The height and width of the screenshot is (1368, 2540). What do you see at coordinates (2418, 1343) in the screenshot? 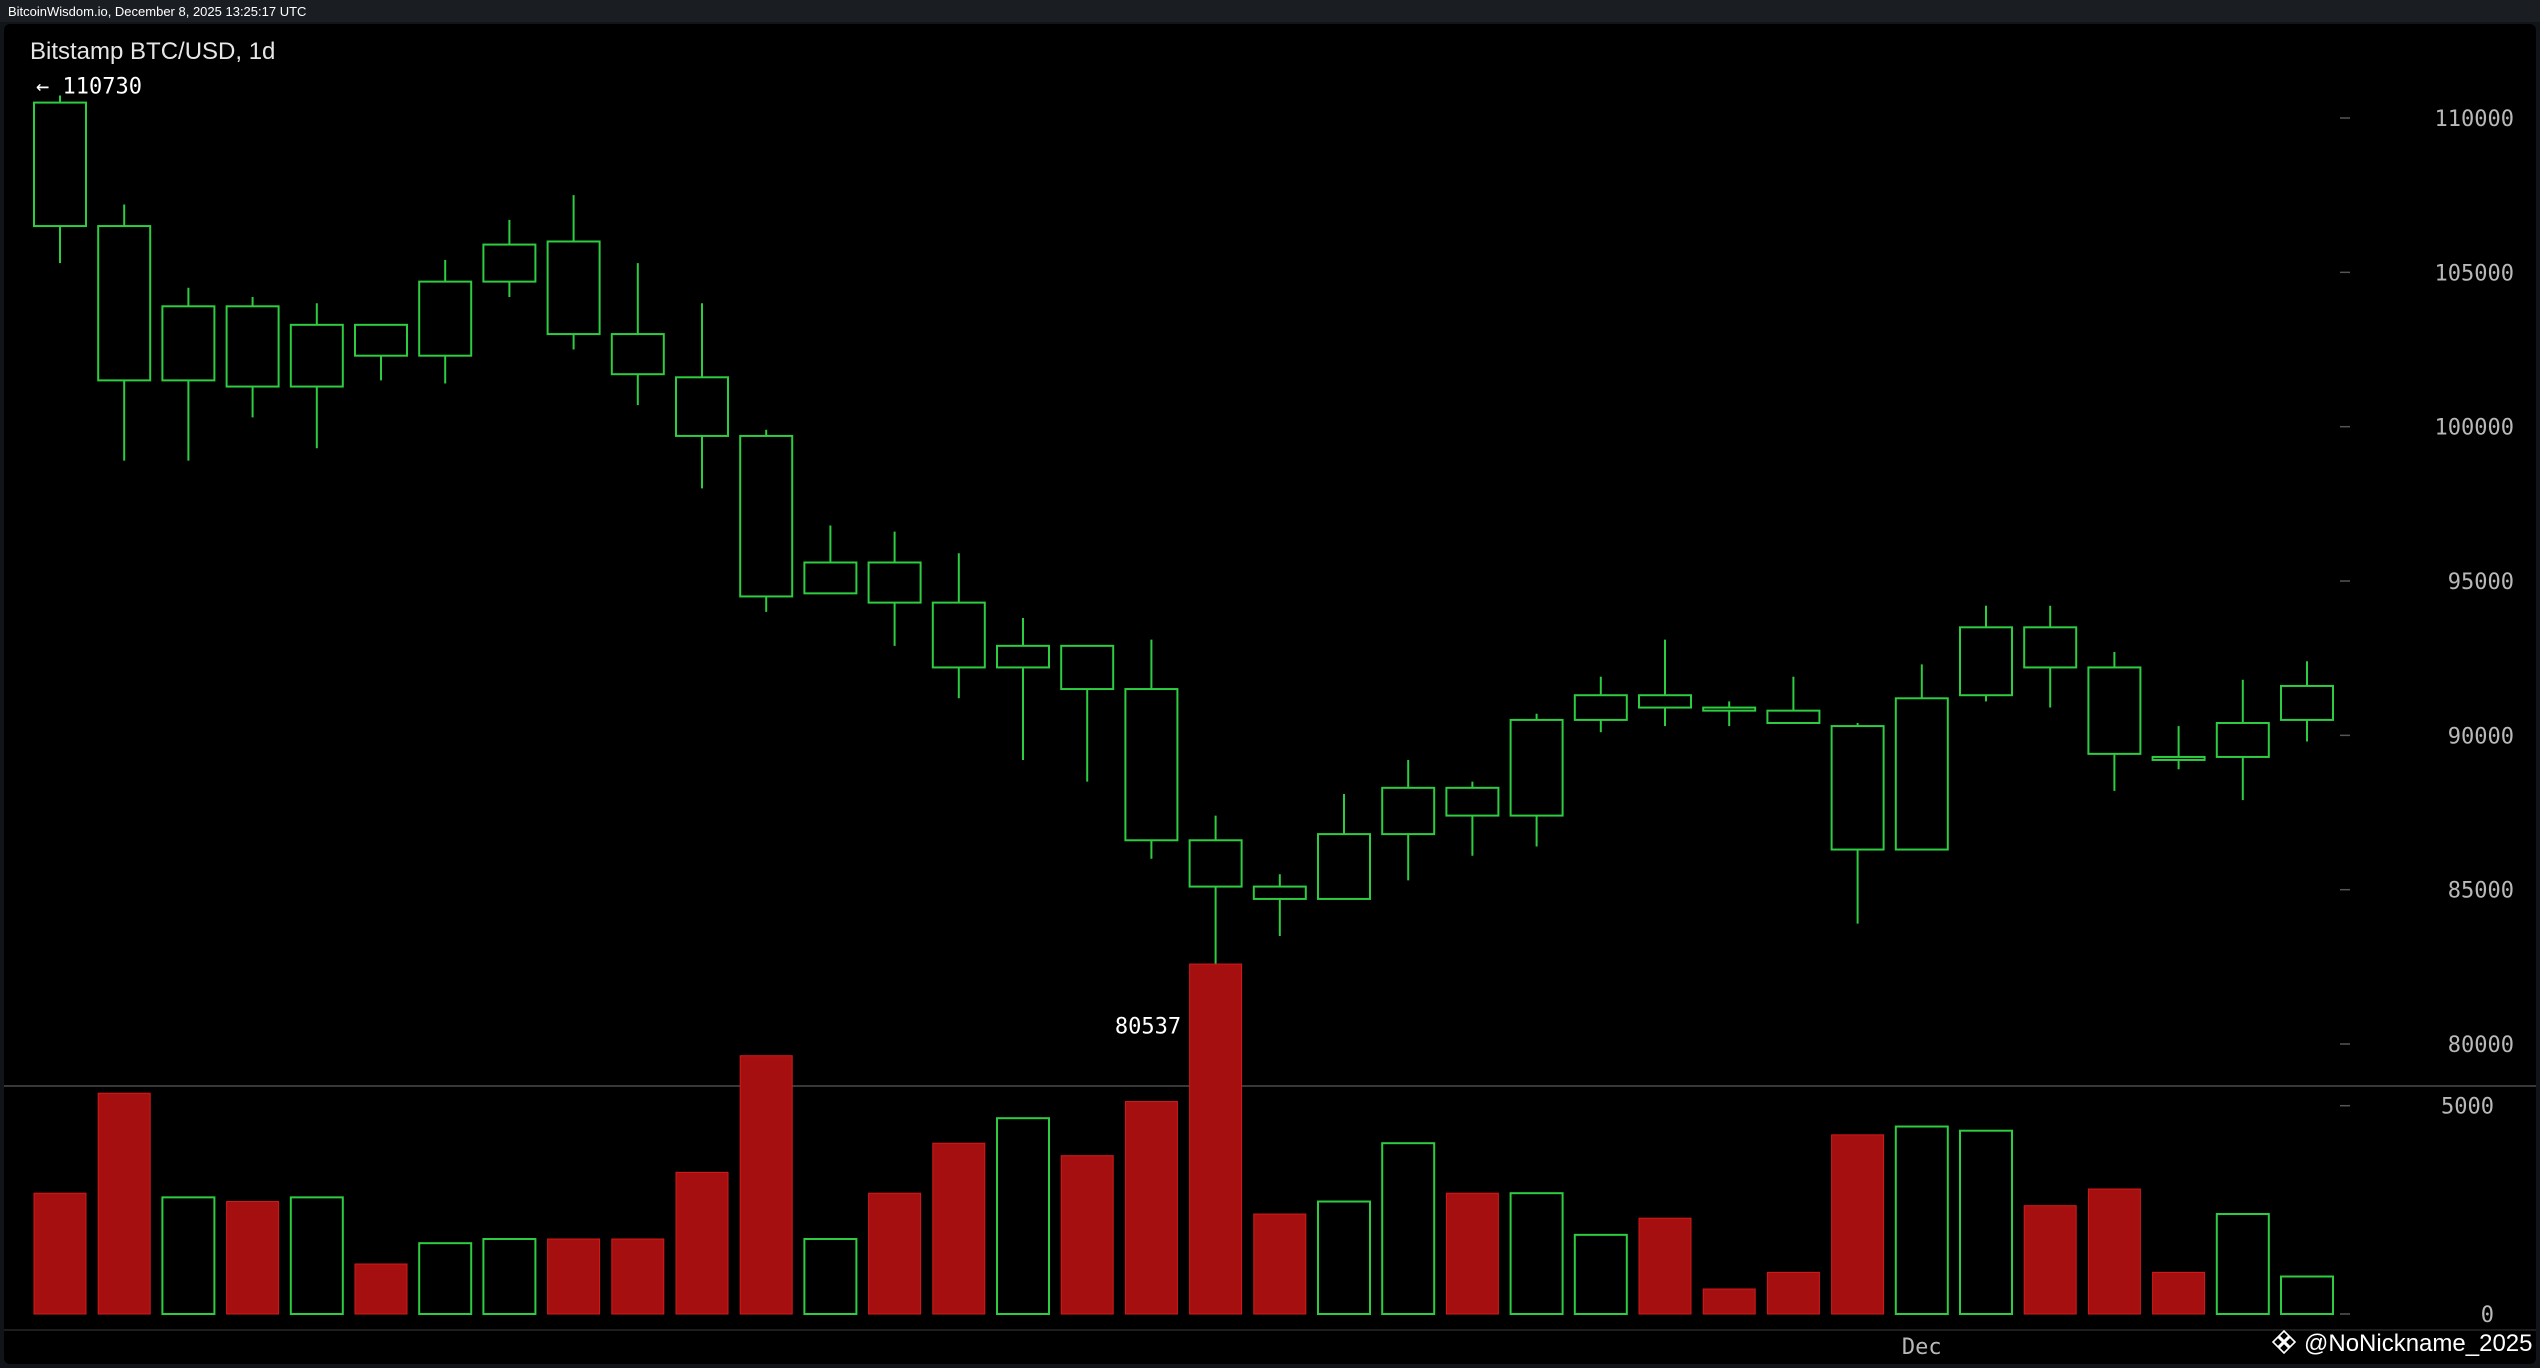
I see `watermark-text: @NoNickname_2025` at bounding box center [2418, 1343].